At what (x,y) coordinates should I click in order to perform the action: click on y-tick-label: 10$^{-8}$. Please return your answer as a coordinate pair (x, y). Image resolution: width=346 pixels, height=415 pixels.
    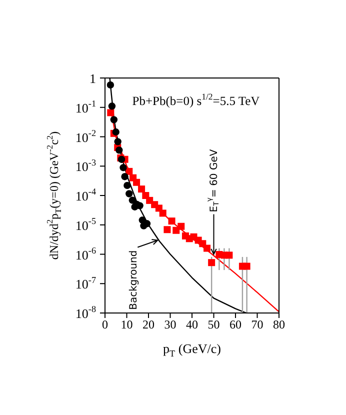
    Looking at the image, I should click on (85, 312).